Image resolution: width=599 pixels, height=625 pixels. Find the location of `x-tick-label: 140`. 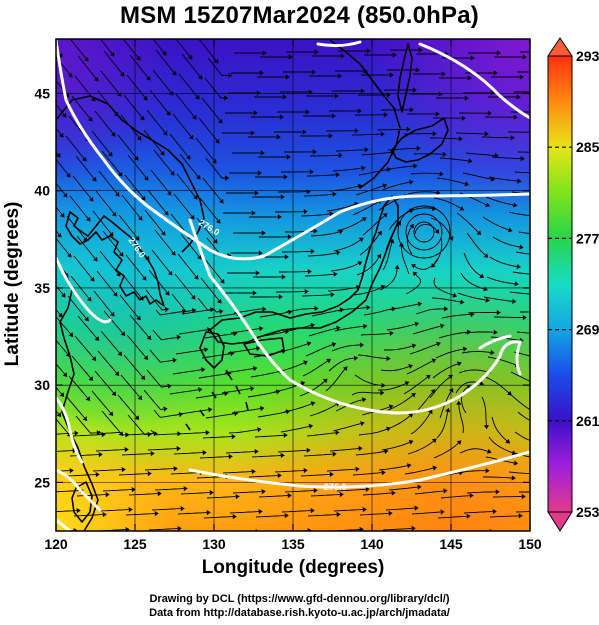

x-tick-label: 140 is located at coordinates (372, 544).